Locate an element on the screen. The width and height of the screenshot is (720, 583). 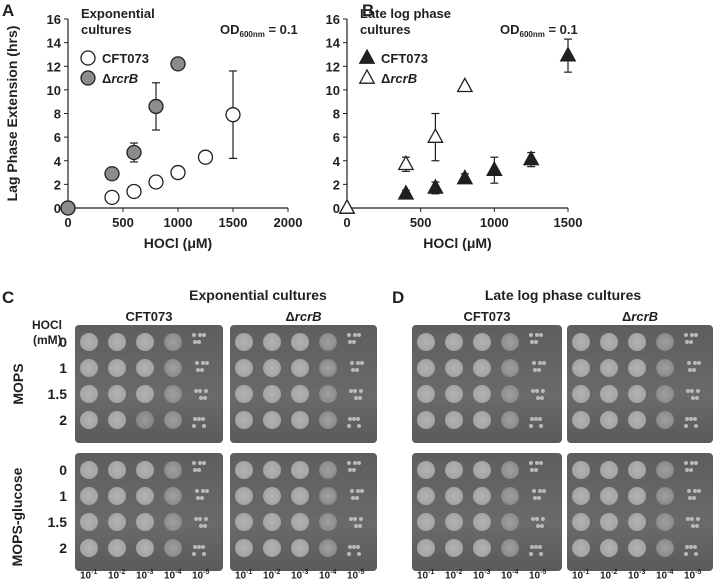
dilution-label: 10-1 is located at coordinates (426, 575).